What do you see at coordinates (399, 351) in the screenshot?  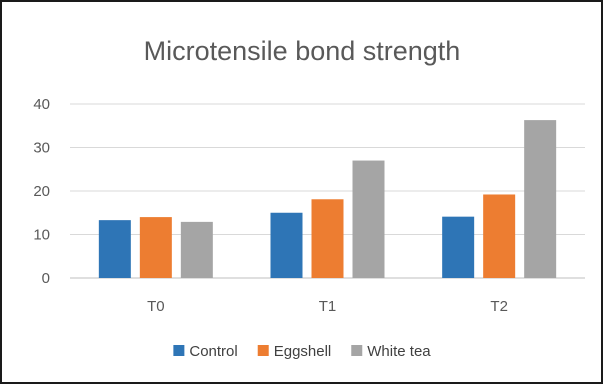 I see `legend-label: White tea` at bounding box center [399, 351].